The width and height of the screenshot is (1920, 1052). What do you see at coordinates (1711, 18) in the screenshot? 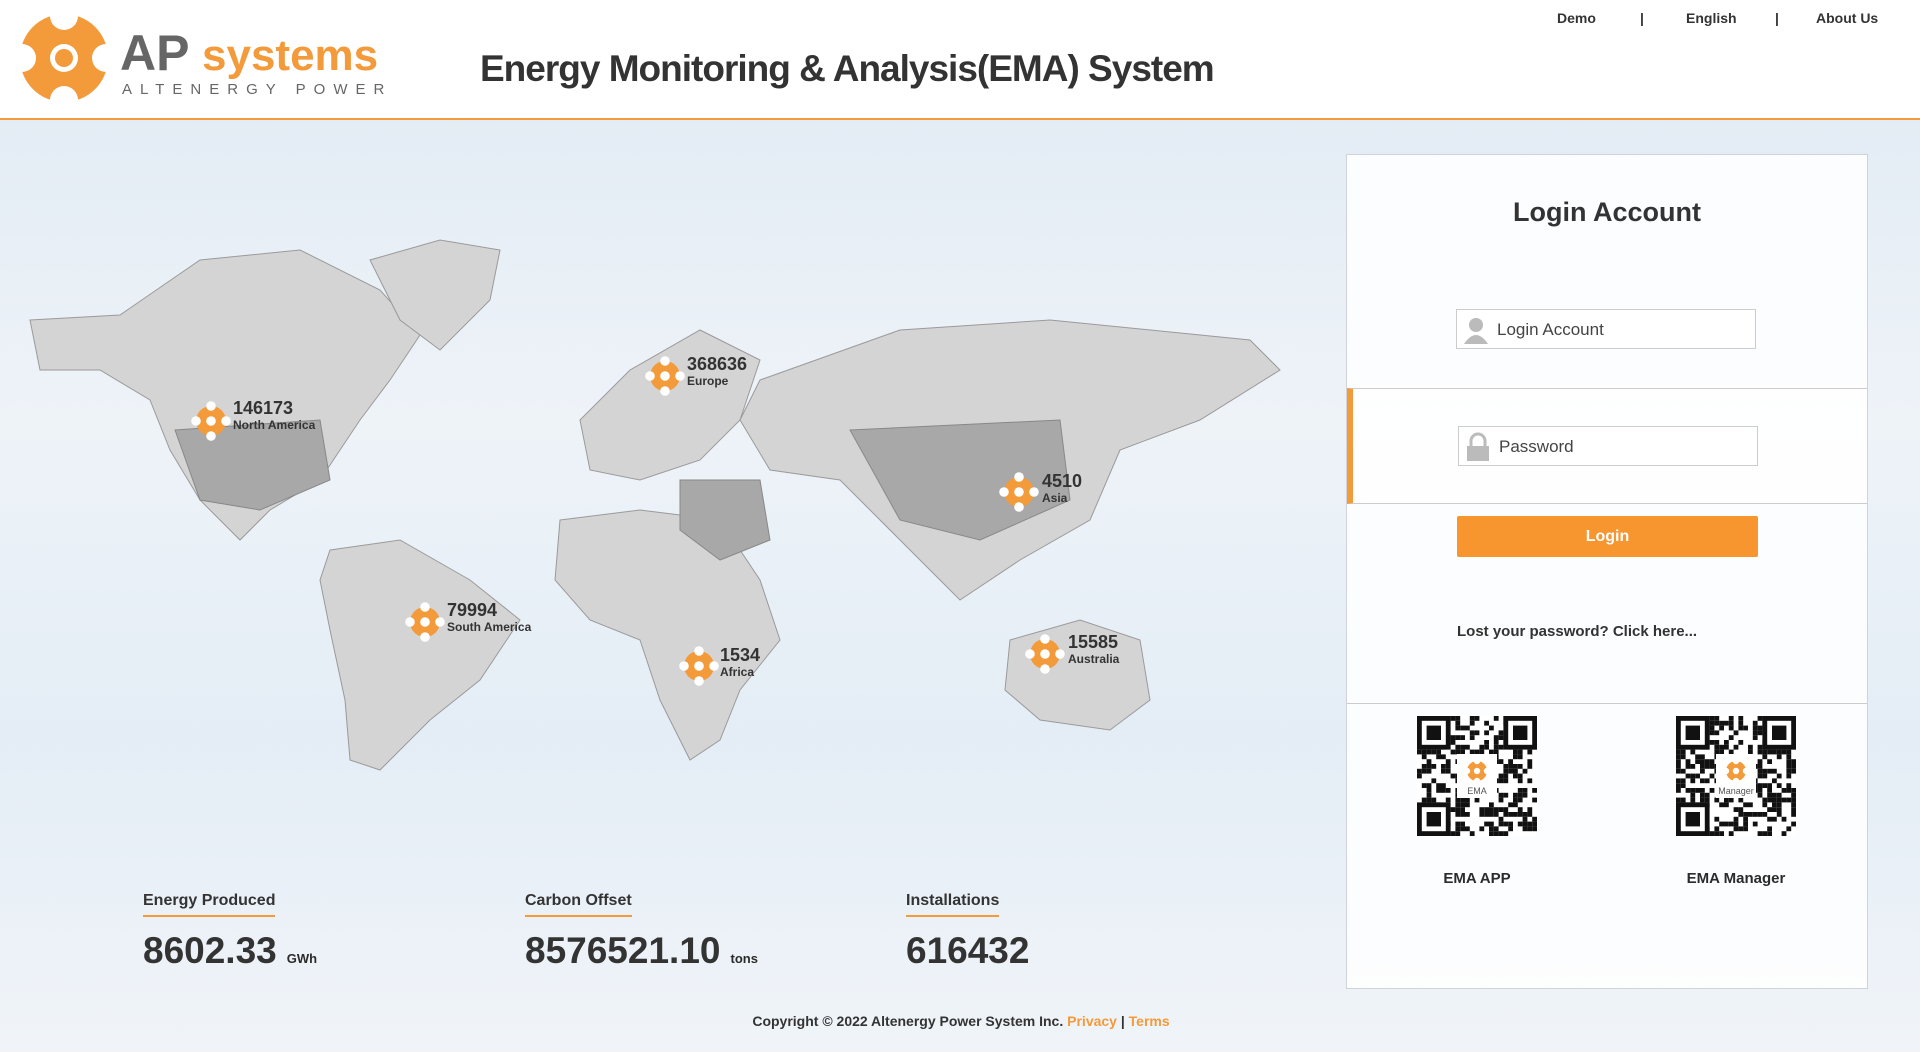
I see `nav-link: English` at bounding box center [1711, 18].